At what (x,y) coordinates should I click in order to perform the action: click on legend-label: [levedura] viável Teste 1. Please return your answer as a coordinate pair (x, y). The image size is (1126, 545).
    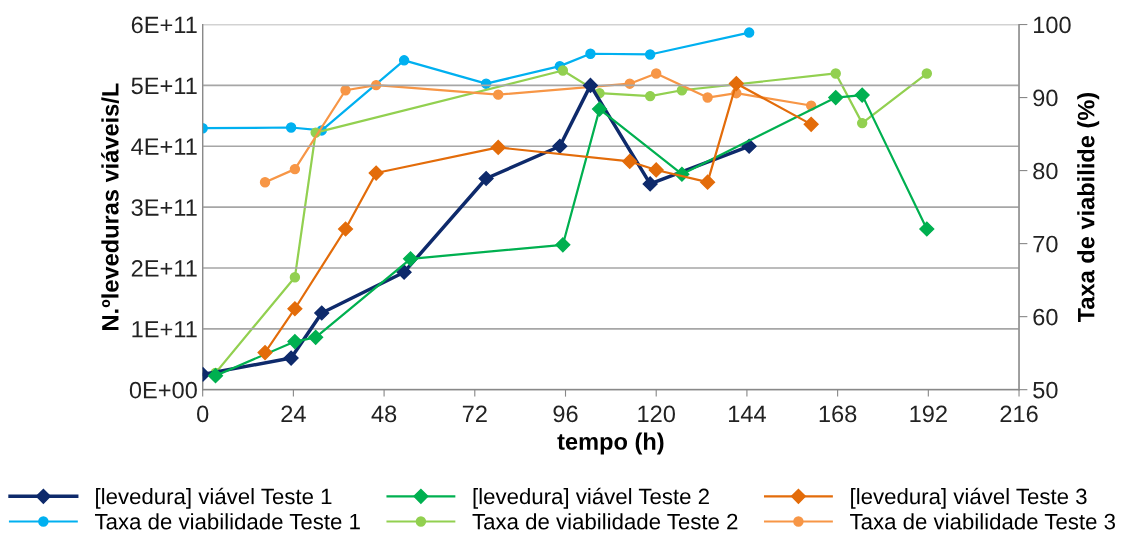
    Looking at the image, I should click on (214, 498).